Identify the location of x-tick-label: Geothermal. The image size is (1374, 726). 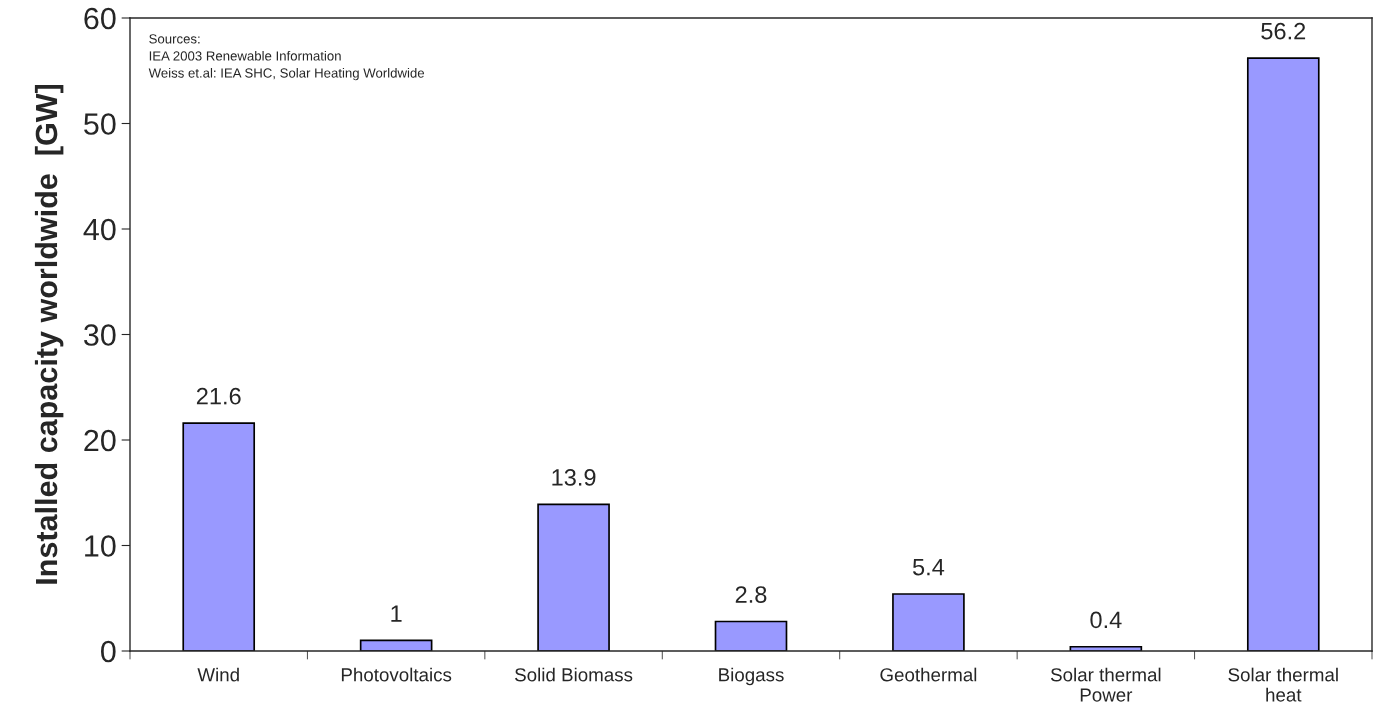
(928, 674).